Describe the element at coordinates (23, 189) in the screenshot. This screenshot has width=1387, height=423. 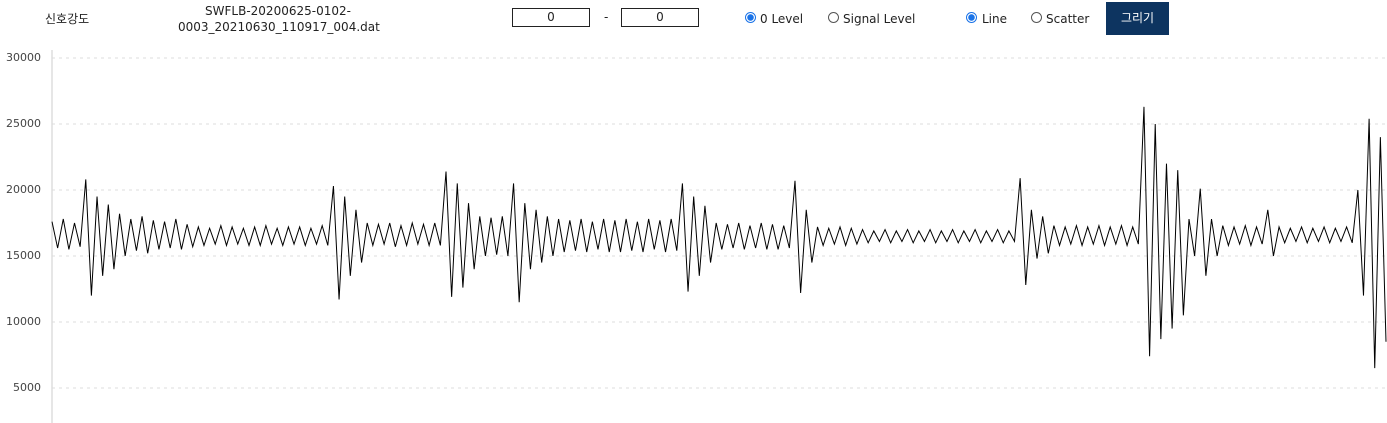
I see `y-tick-label: 20000` at that location.